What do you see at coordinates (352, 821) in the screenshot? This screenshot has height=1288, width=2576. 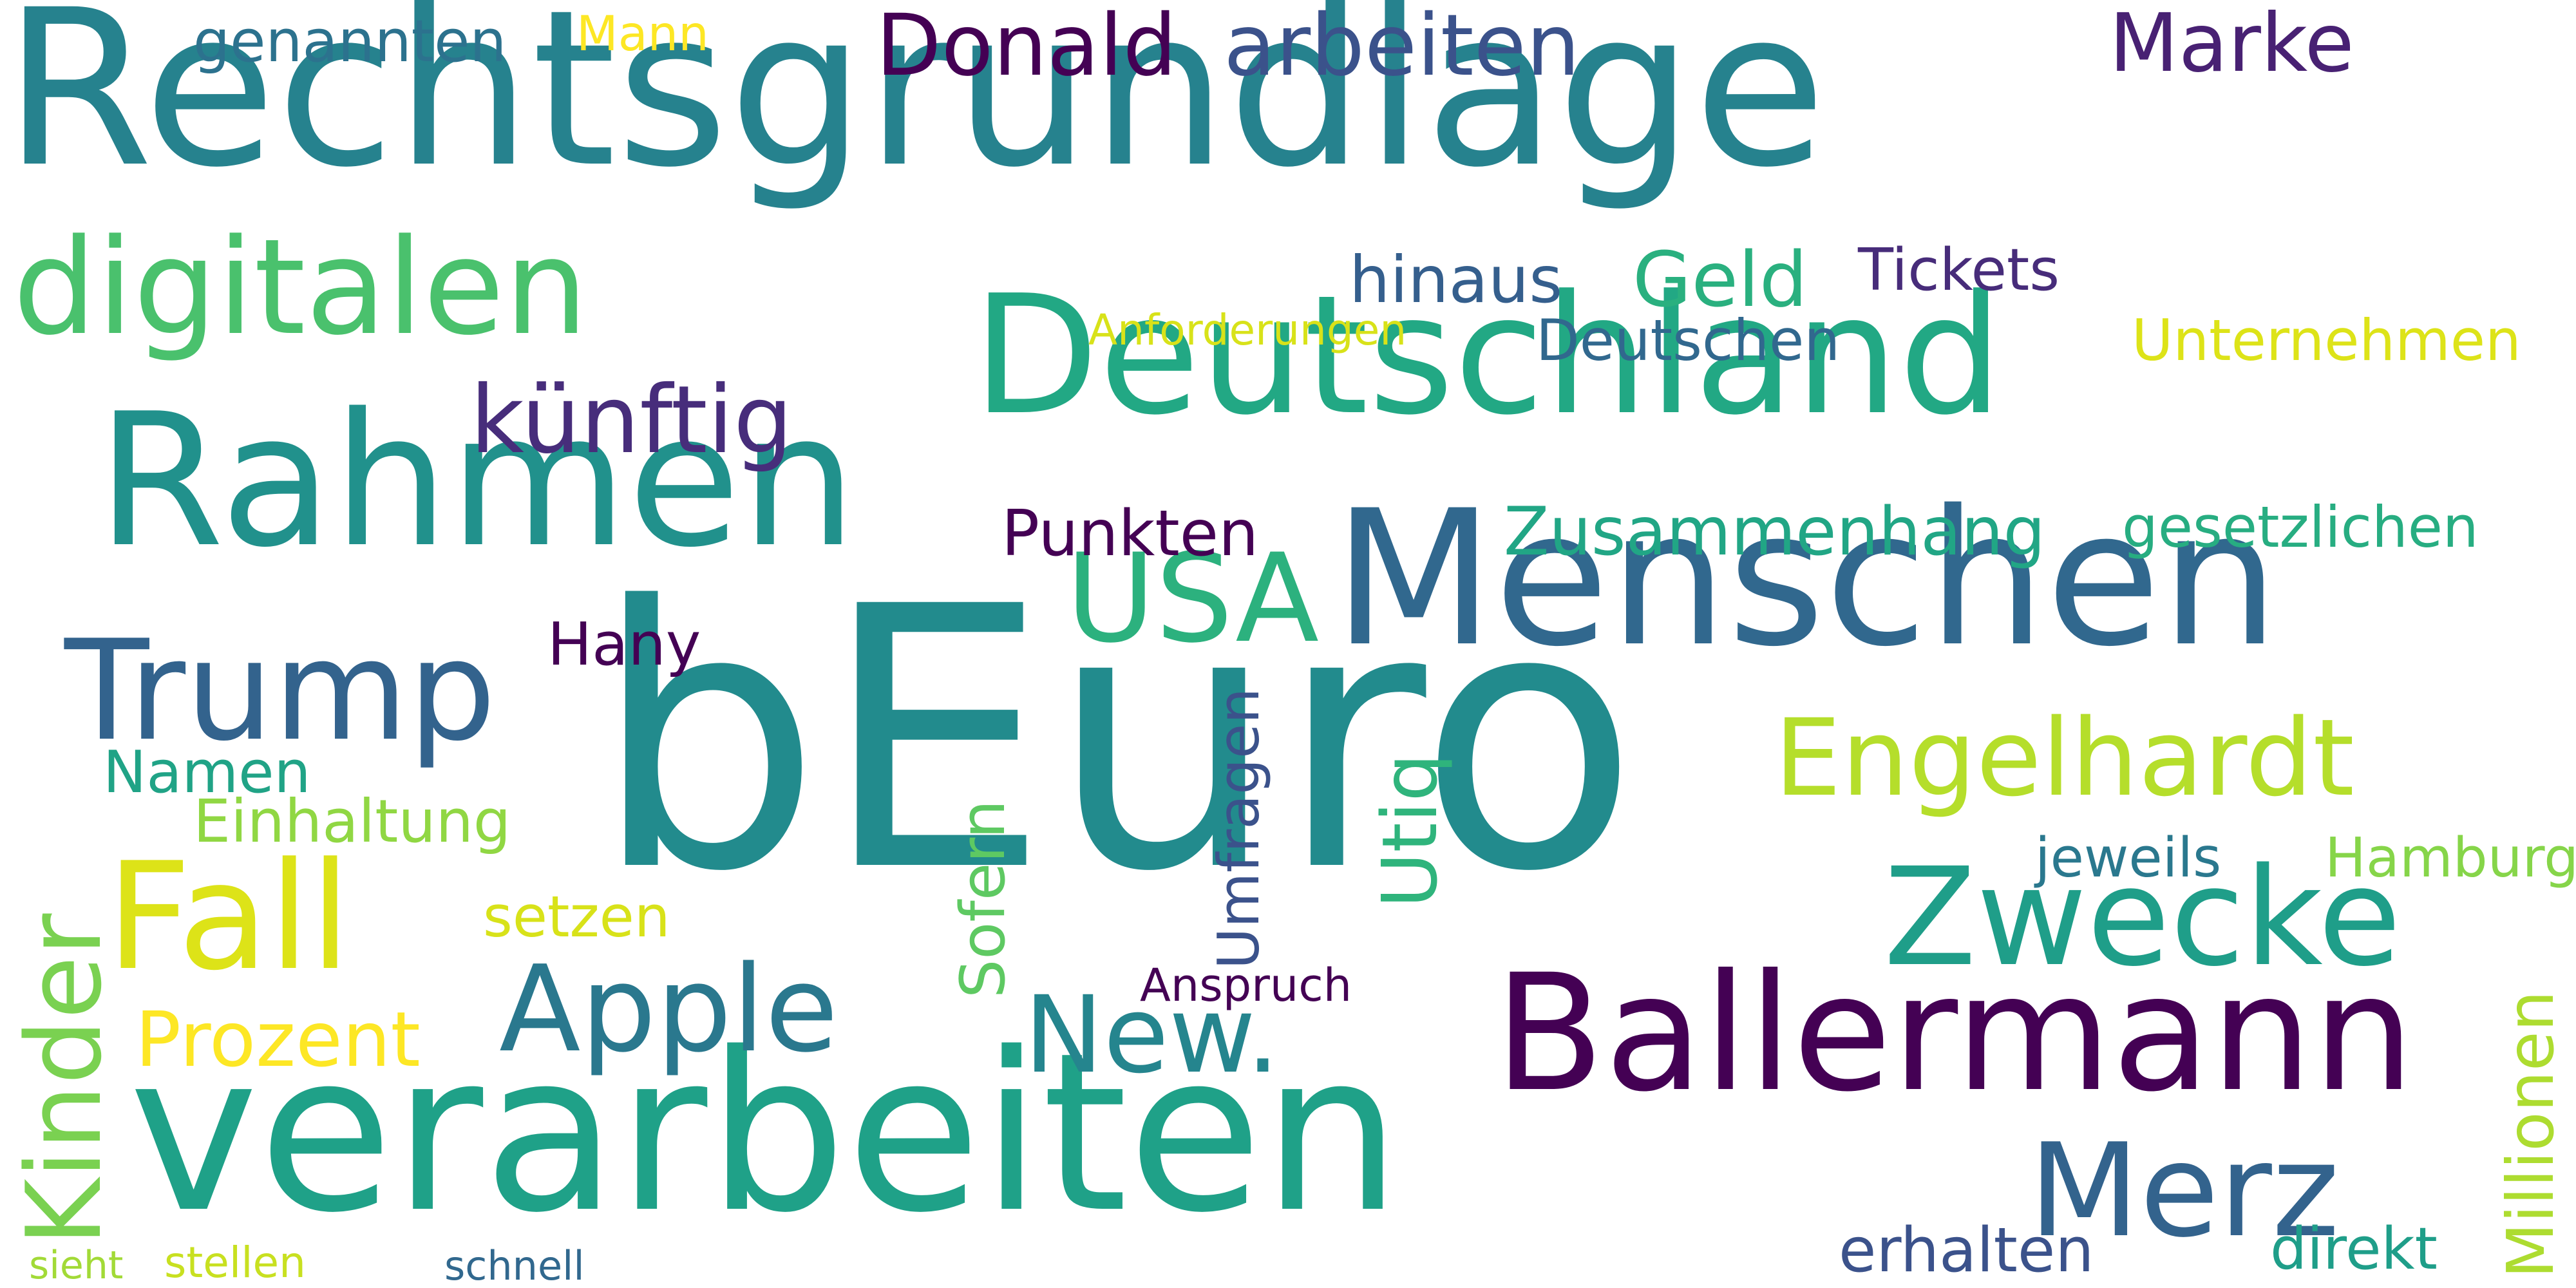 I see `word-einhaltung: Einhaltung` at bounding box center [352, 821].